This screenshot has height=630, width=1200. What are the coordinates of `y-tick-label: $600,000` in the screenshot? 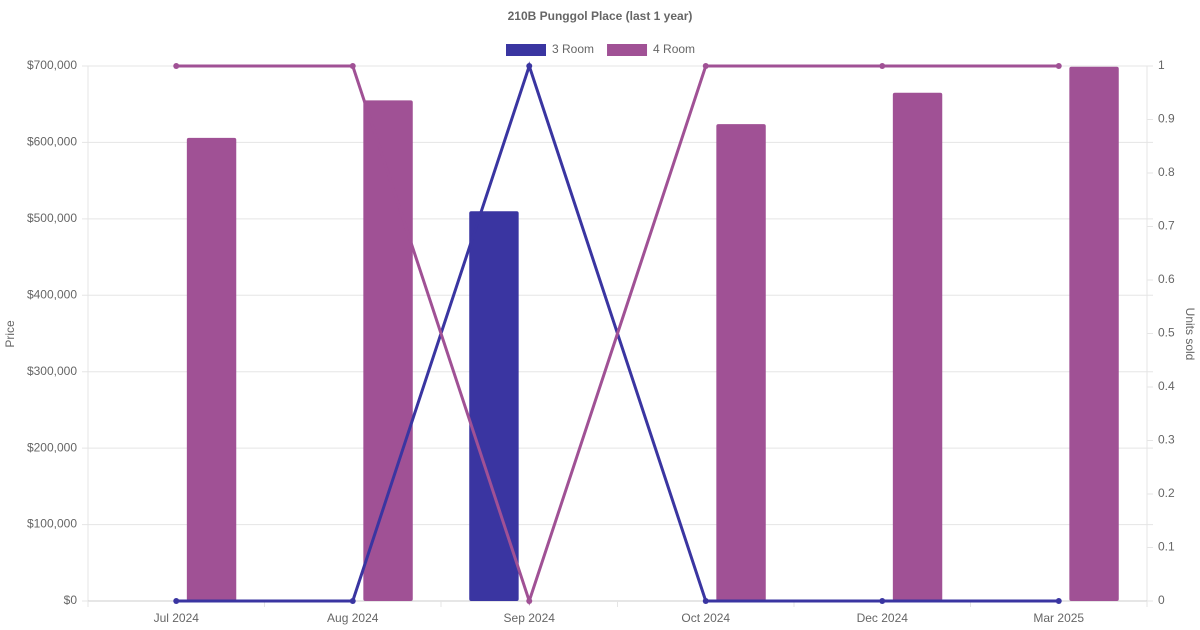 It's located at (52, 142).